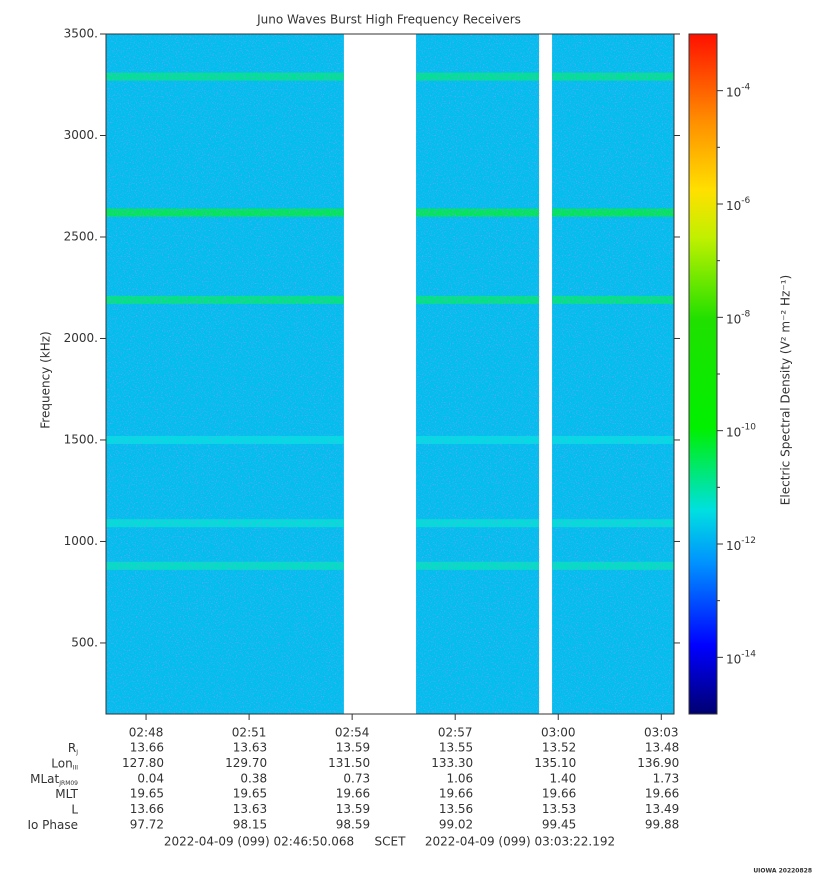 The height and width of the screenshot is (880, 815). I want to click on ephemeris-label-sub: JRM09, so click(68, 782).